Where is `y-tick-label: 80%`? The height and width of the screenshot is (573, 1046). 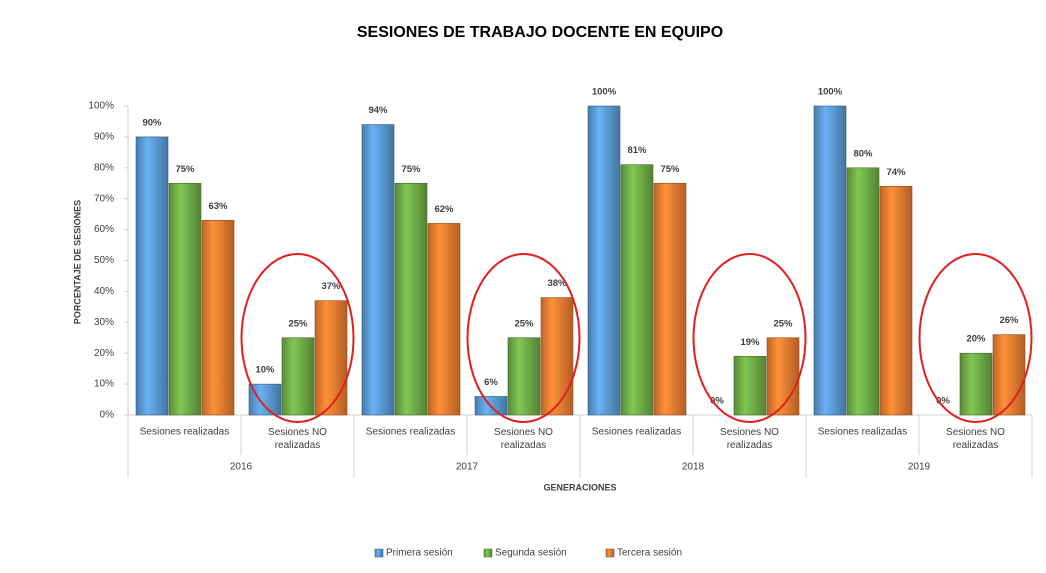
y-tick-label: 80% is located at coordinates (104, 167).